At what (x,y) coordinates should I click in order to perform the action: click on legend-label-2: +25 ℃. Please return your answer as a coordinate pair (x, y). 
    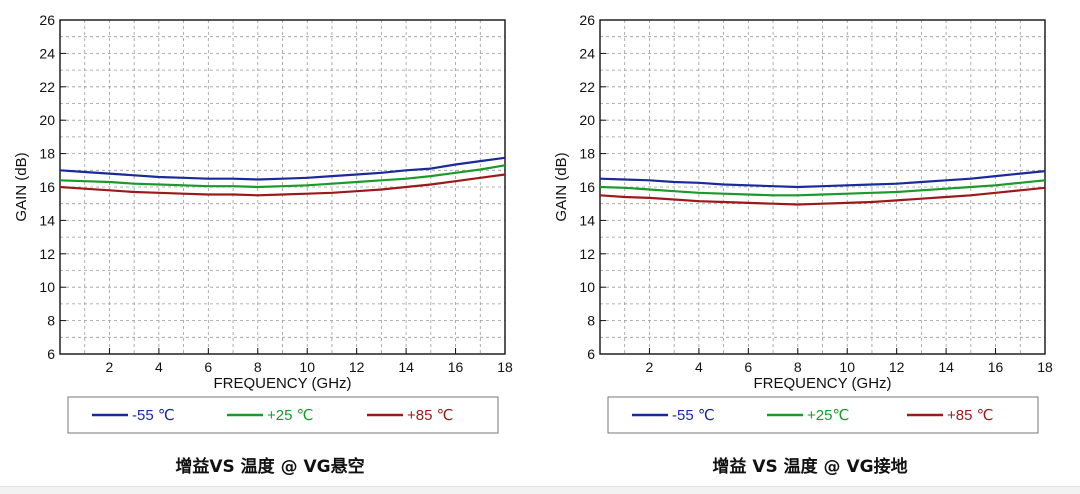
    Looking at the image, I should click on (290, 415).